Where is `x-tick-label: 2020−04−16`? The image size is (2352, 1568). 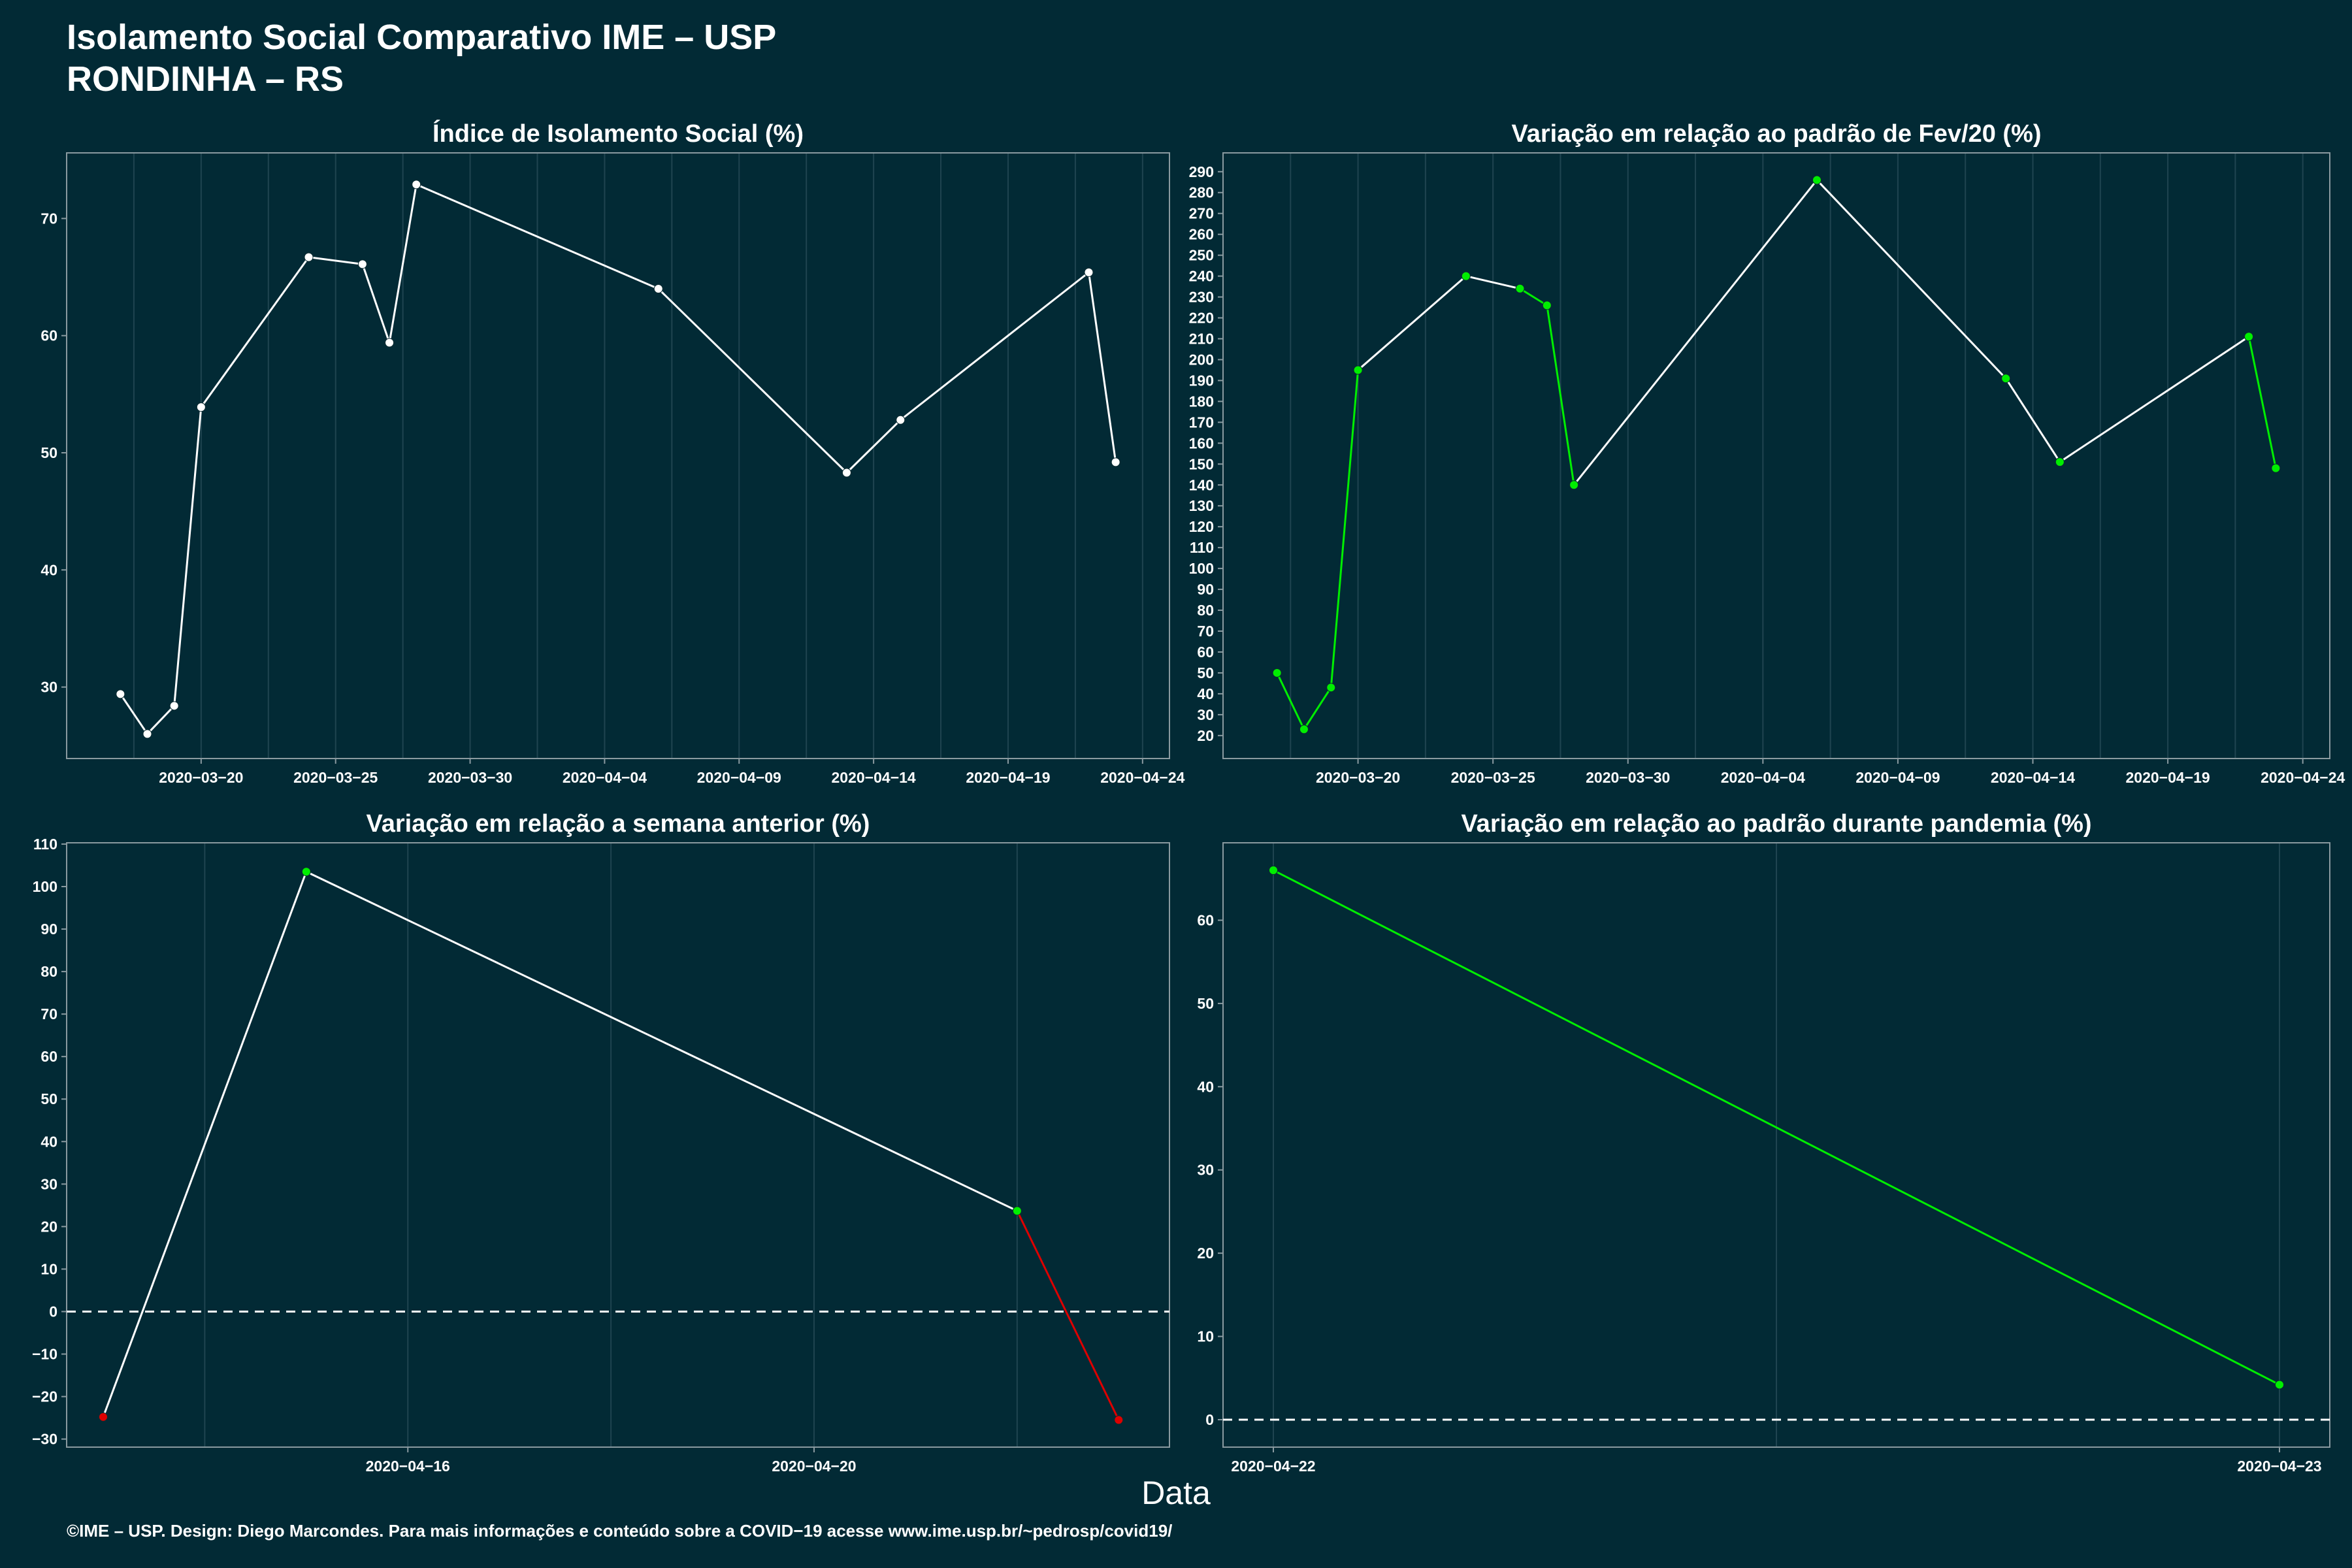 x-tick-label: 2020−04−16 is located at coordinates (408, 1466).